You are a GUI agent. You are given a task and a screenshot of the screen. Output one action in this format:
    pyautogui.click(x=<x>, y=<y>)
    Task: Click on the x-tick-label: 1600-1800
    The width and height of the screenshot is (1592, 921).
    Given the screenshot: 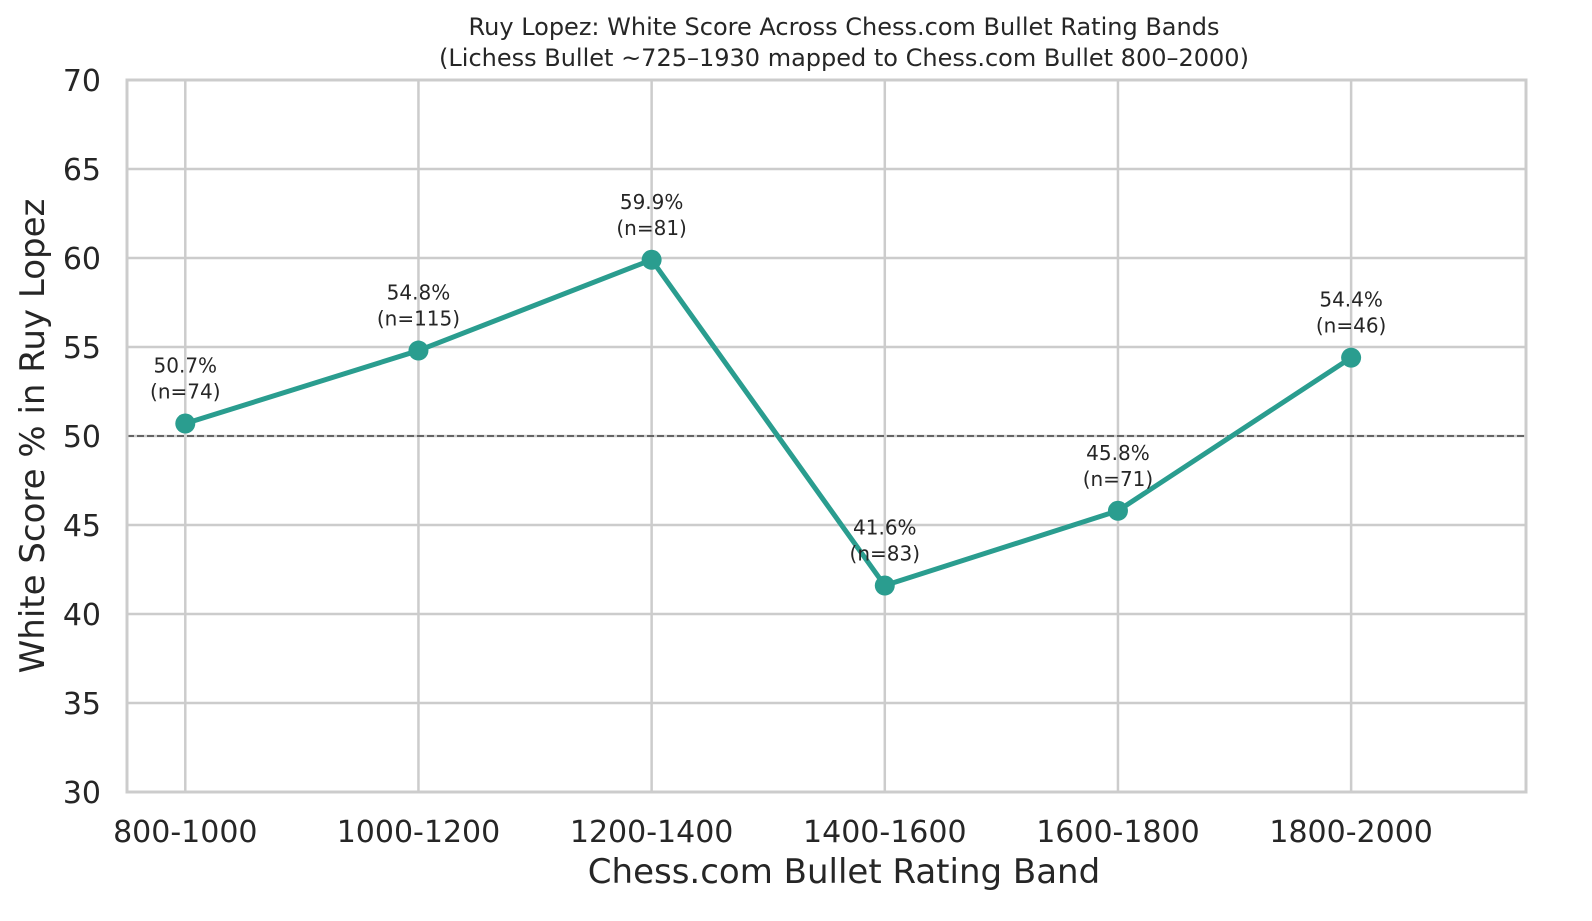 What is the action you would take?
    pyautogui.click(x=1118, y=832)
    